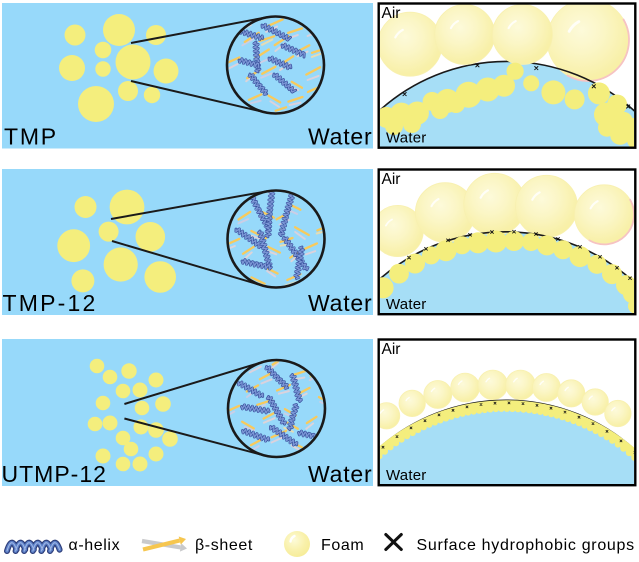  I want to click on svg-text: TMP, so click(31, 137).